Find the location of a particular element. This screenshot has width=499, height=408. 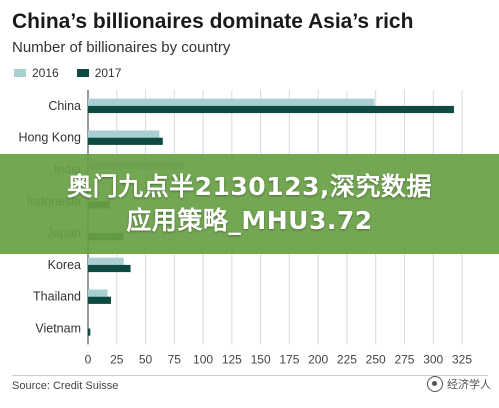

category-label: Korea is located at coordinates (64, 265).